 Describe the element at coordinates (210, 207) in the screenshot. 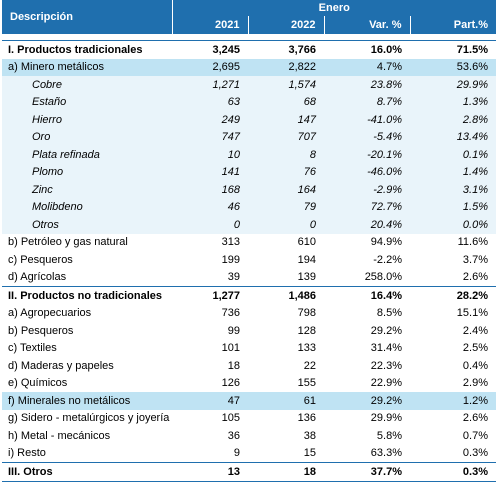

I see `value-2021: 46` at that location.